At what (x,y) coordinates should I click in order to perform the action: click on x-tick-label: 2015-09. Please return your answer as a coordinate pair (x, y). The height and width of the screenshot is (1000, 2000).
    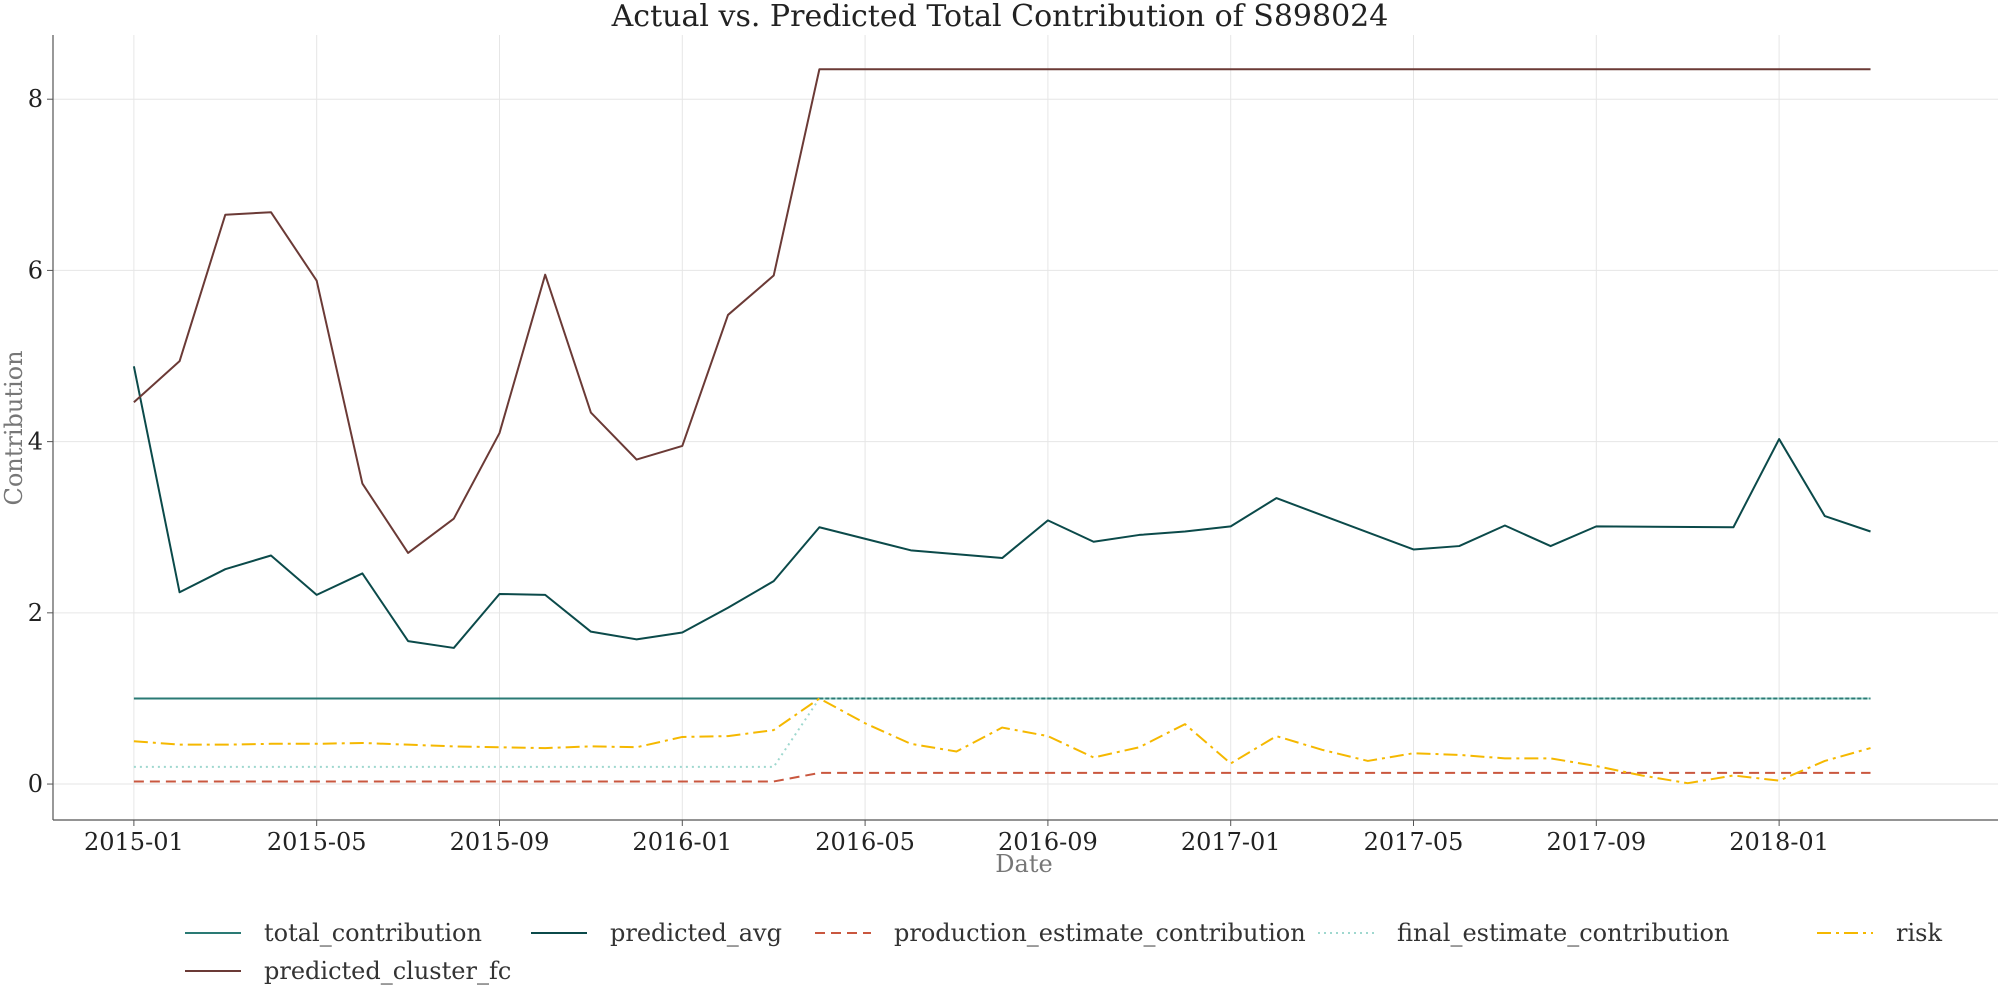
    Looking at the image, I should click on (500, 842).